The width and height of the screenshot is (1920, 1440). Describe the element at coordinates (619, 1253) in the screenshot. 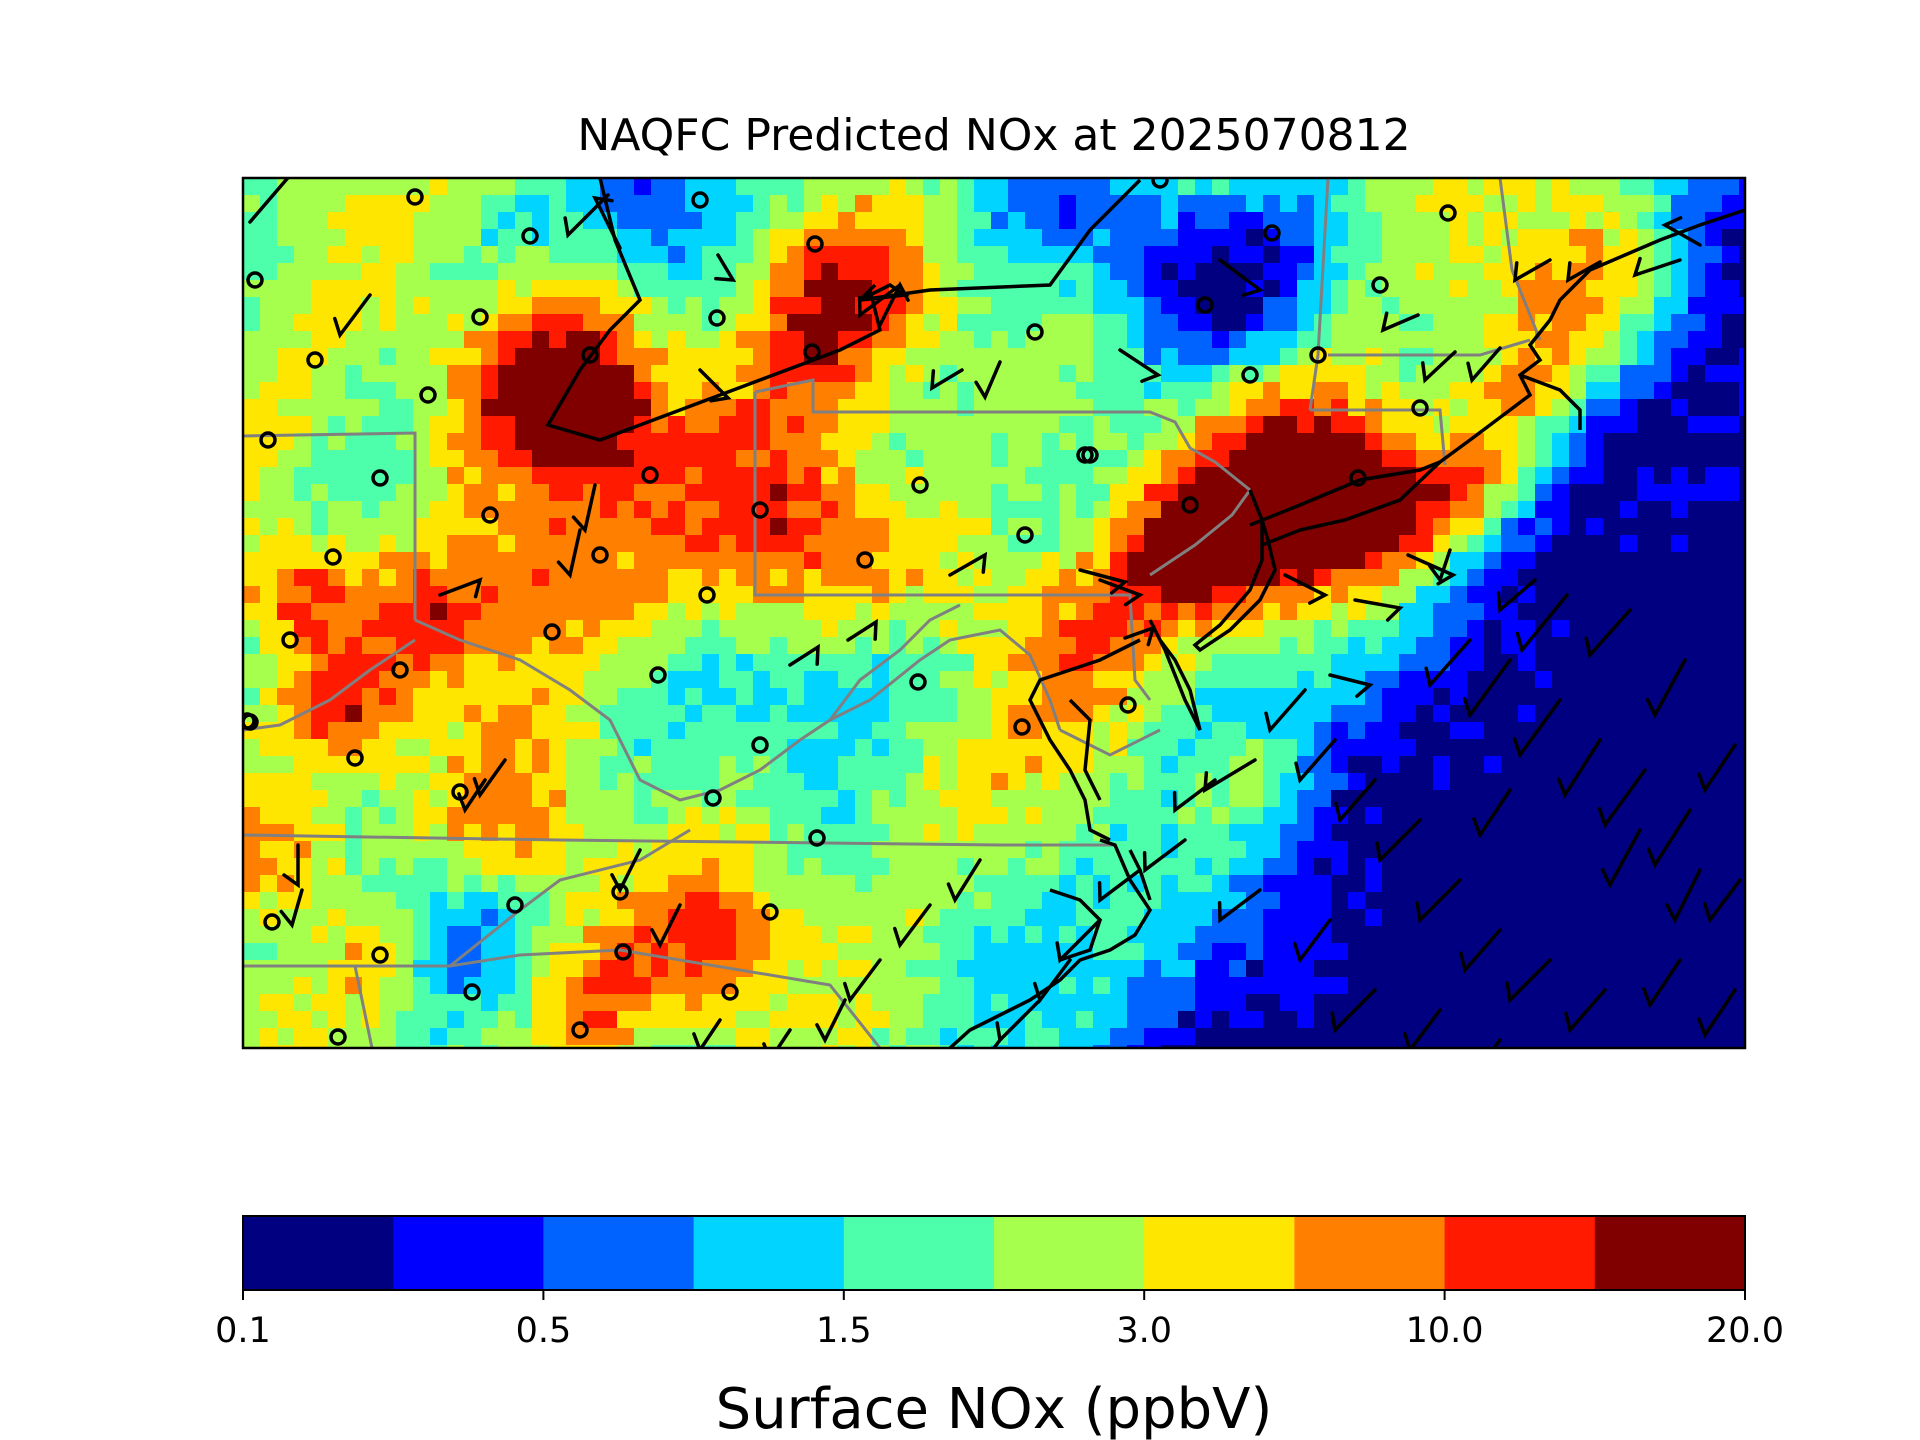

I see `colorbar-swatch` at that location.